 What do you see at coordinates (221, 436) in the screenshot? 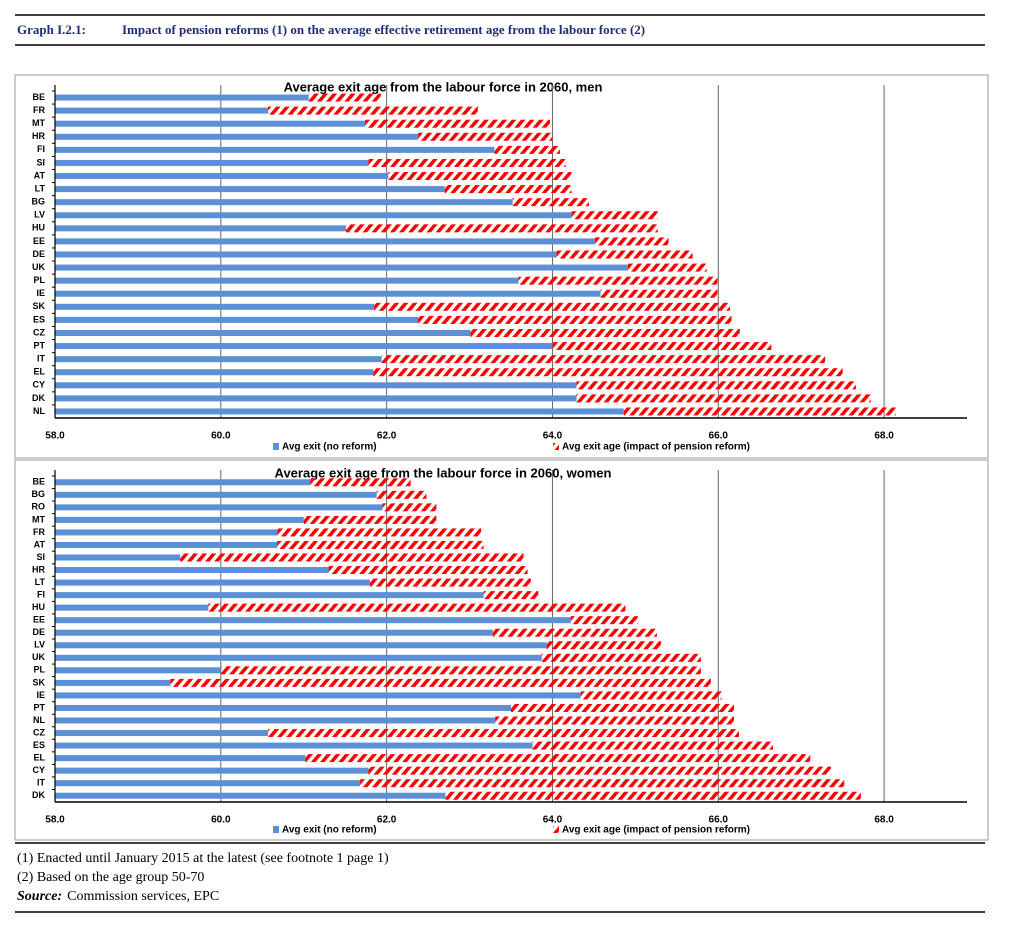
I see `x-tick-label: 60.0` at bounding box center [221, 436].